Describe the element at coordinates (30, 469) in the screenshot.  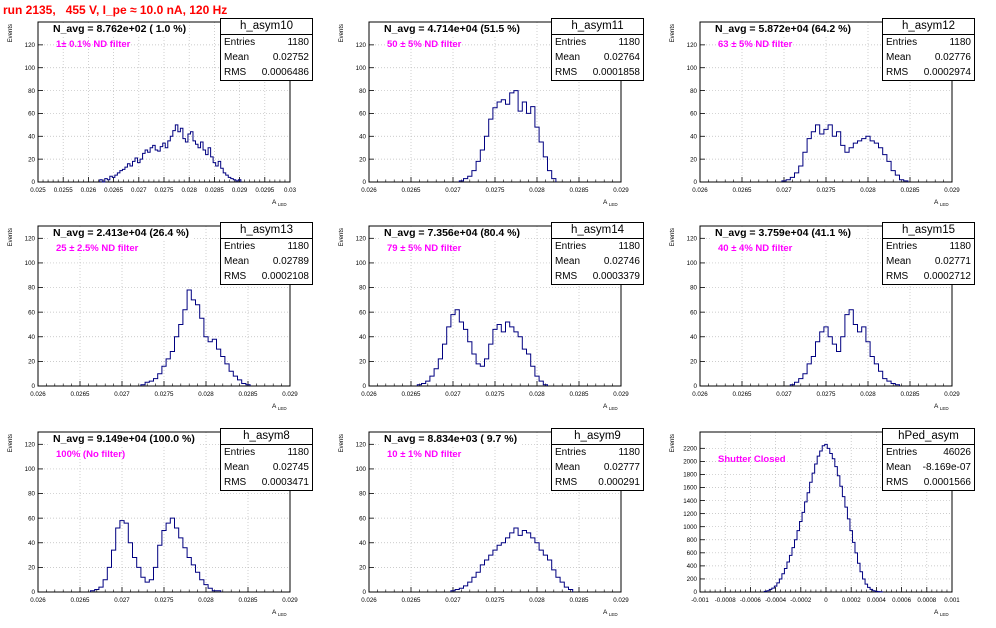
I see `y-tick-label: 100` at that location.